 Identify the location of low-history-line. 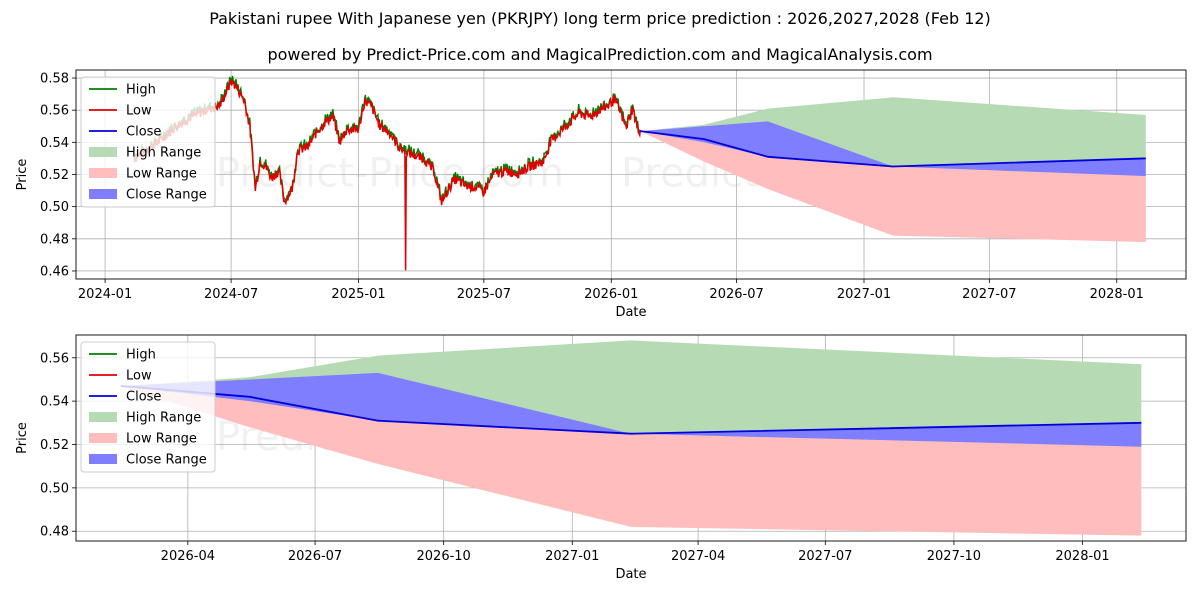
(387, 175).